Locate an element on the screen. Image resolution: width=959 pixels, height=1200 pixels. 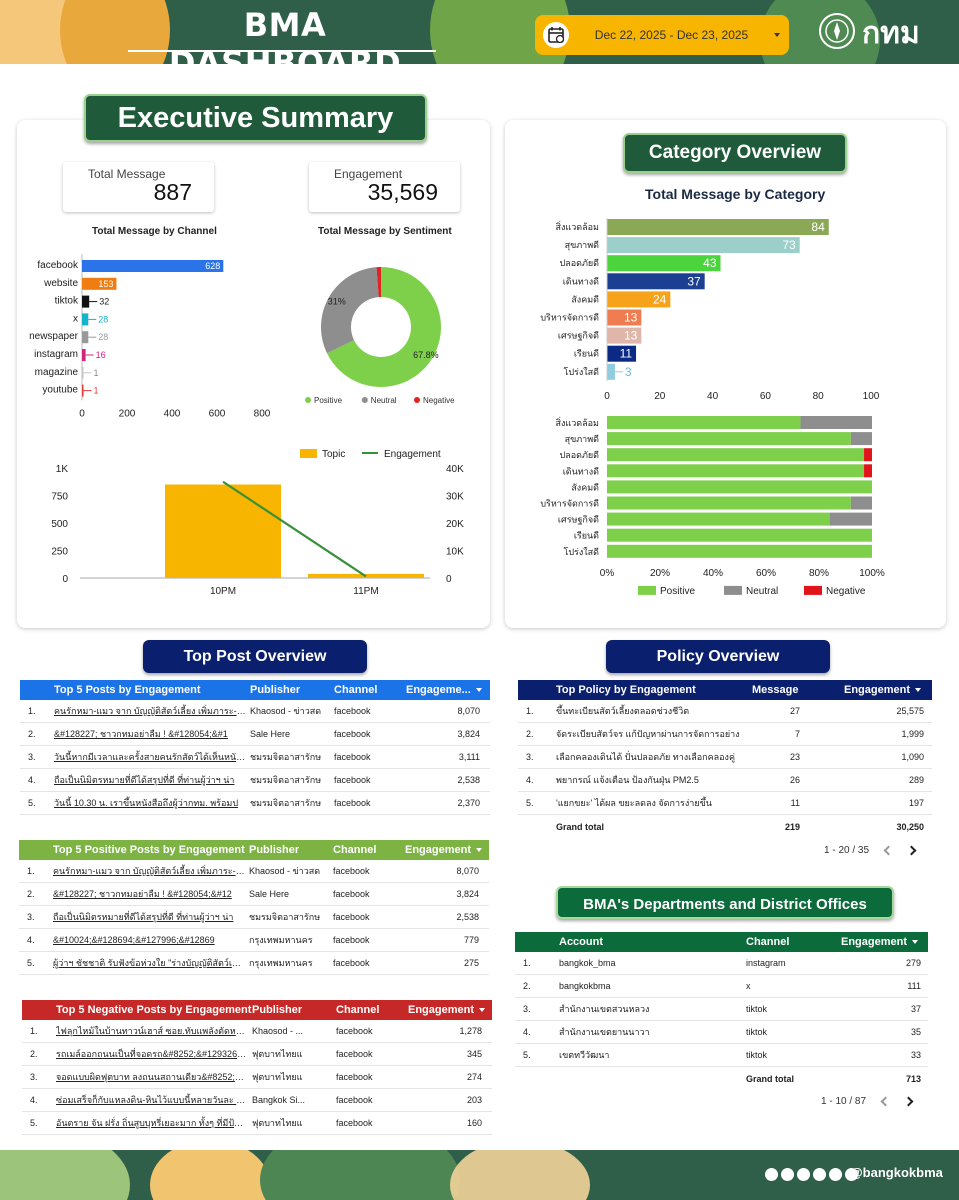
row-publisher: Khaosod - ข่าวสด is located at coordinates (286, 711).